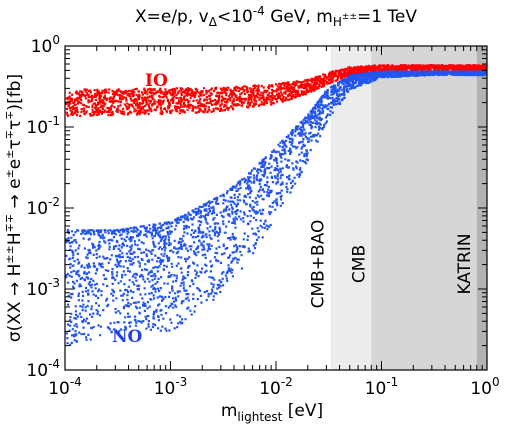 This screenshot has height=428, width=506. What do you see at coordinates (65, 387) in the screenshot?
I see `x-tick-label-0: 10⁻⁴` at bounding box center [65, 387].